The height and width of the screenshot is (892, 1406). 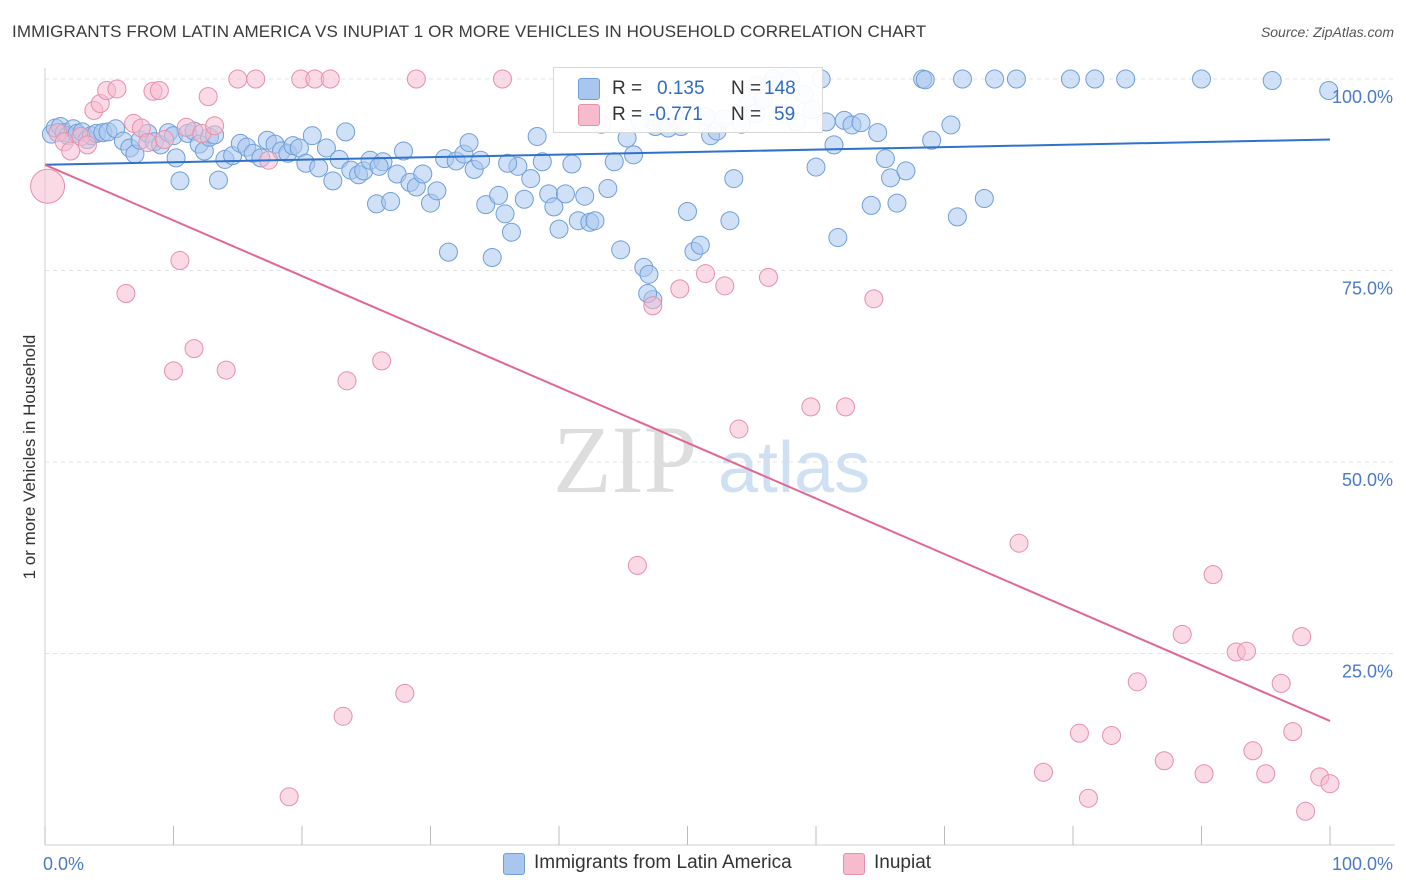 What do you see at coordinates (1367, 480) in the screenshot?
I see `y-tick-label: 50.0%` at bounding box center [1367, 480].